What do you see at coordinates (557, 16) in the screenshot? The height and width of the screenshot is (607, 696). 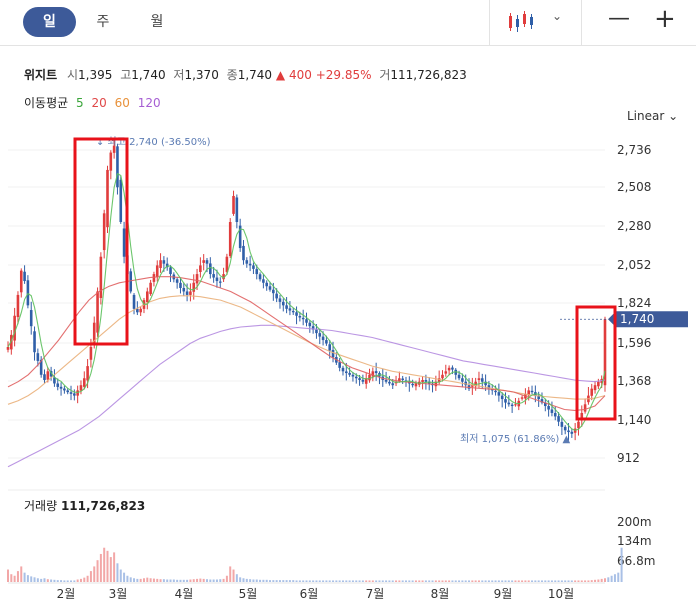 I see `chevron-down-icon: ⌄` at bounding box center [557, 16].